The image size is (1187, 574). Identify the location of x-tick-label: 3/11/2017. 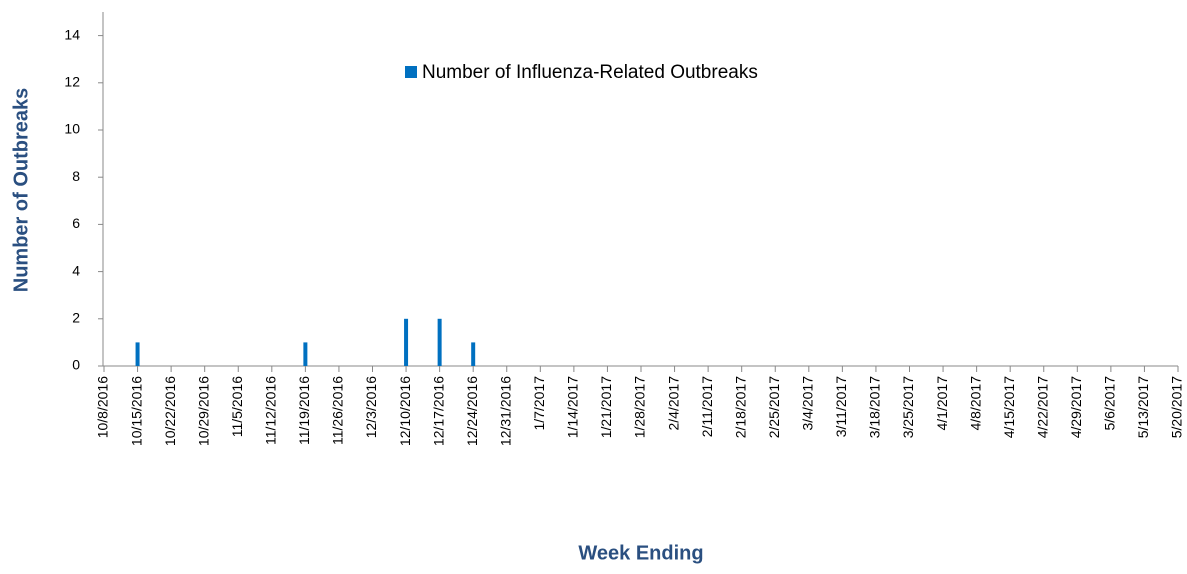
(841, 406).